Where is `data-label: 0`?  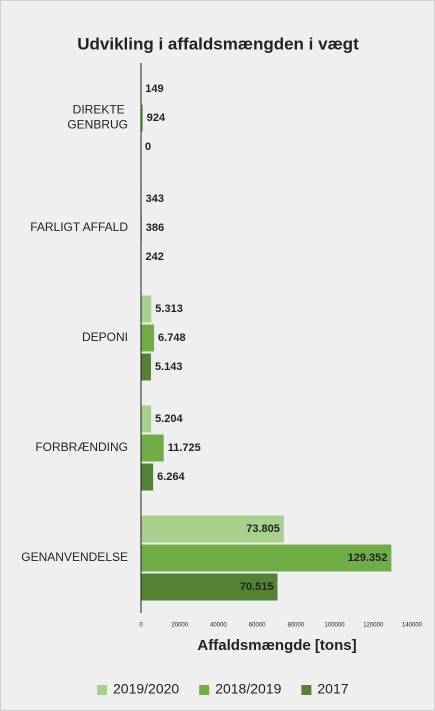 data-label: 0 is located at coordinates (148, 147).